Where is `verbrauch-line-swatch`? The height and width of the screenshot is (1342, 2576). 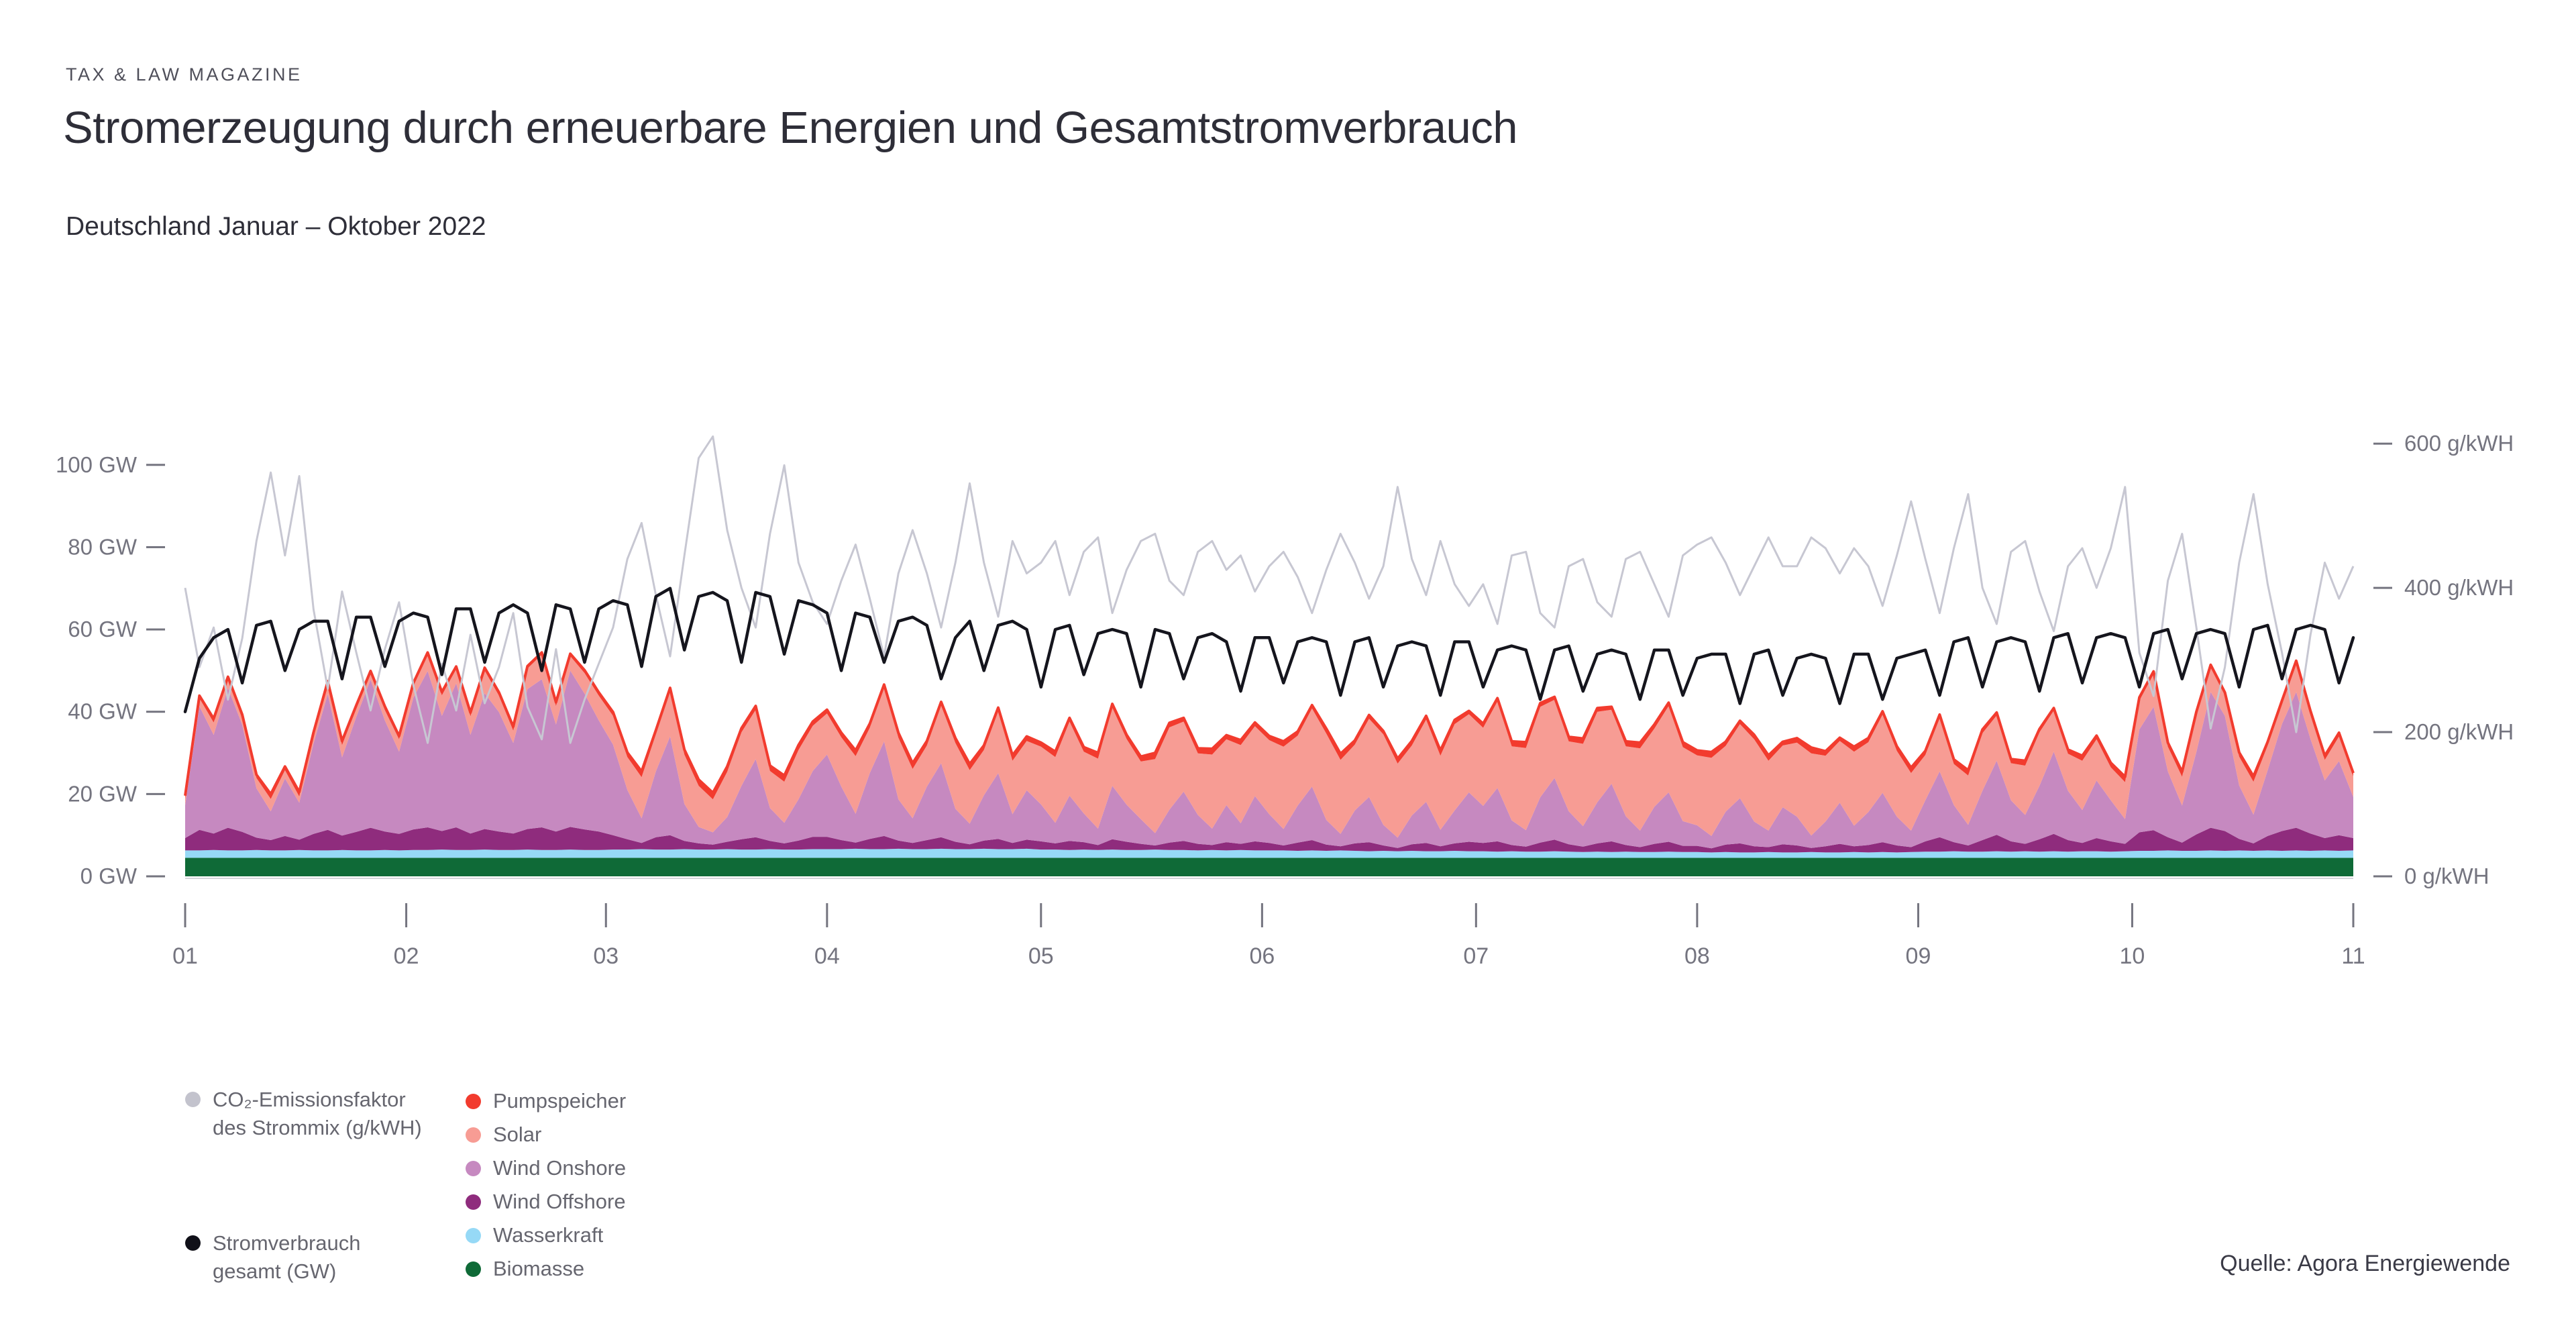
verbrauch-line-swatch is located at coordinates (193, 1243).